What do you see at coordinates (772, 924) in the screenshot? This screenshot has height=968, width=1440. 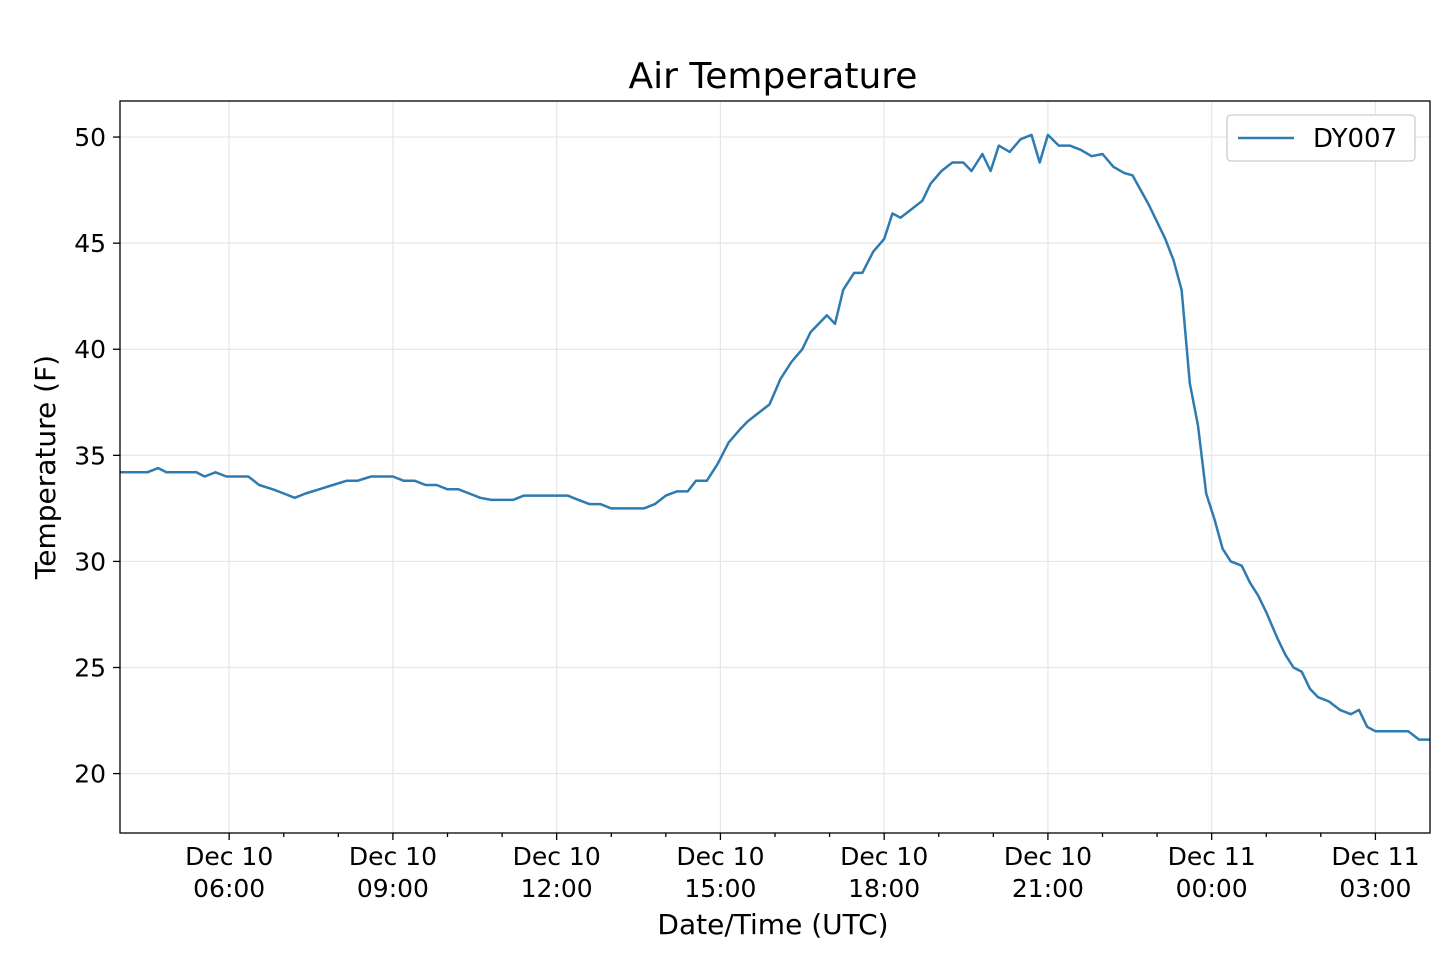 I see `x-axis-label: Date/Time (UTC)` at bounding box center [772, 924].